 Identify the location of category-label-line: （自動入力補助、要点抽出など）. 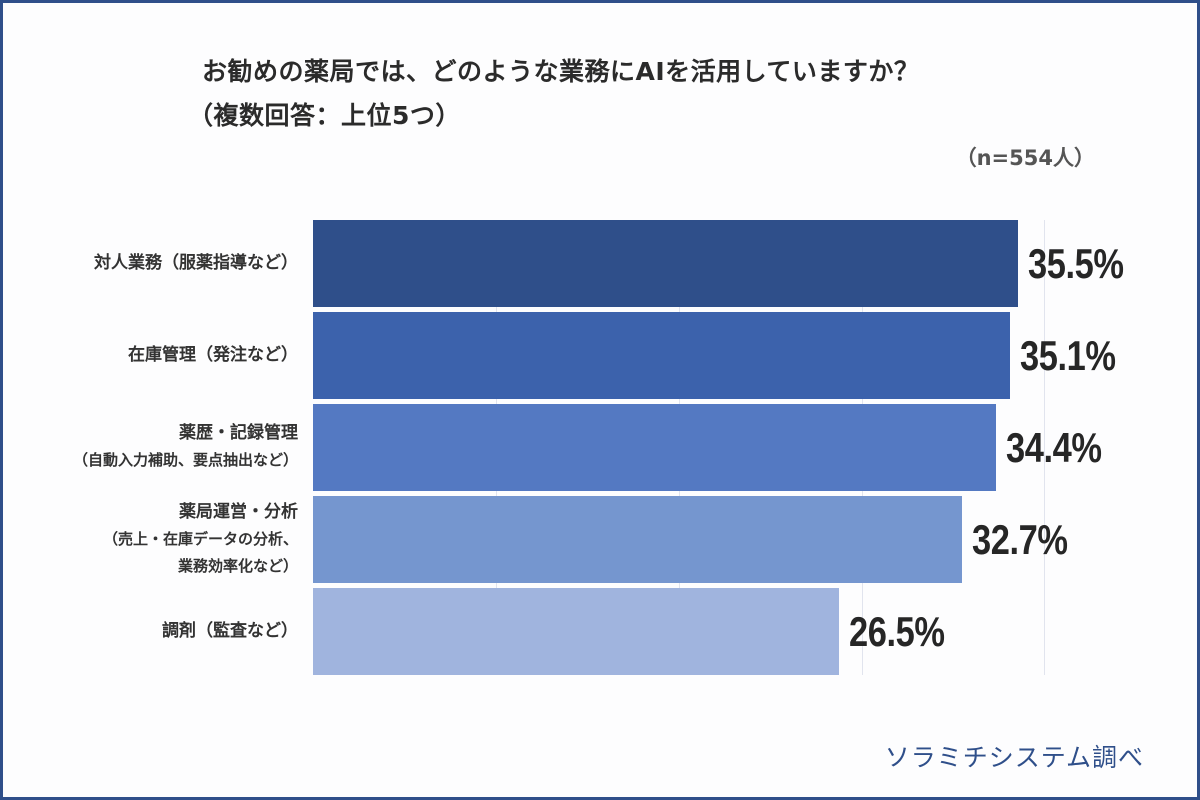
(185, 460).